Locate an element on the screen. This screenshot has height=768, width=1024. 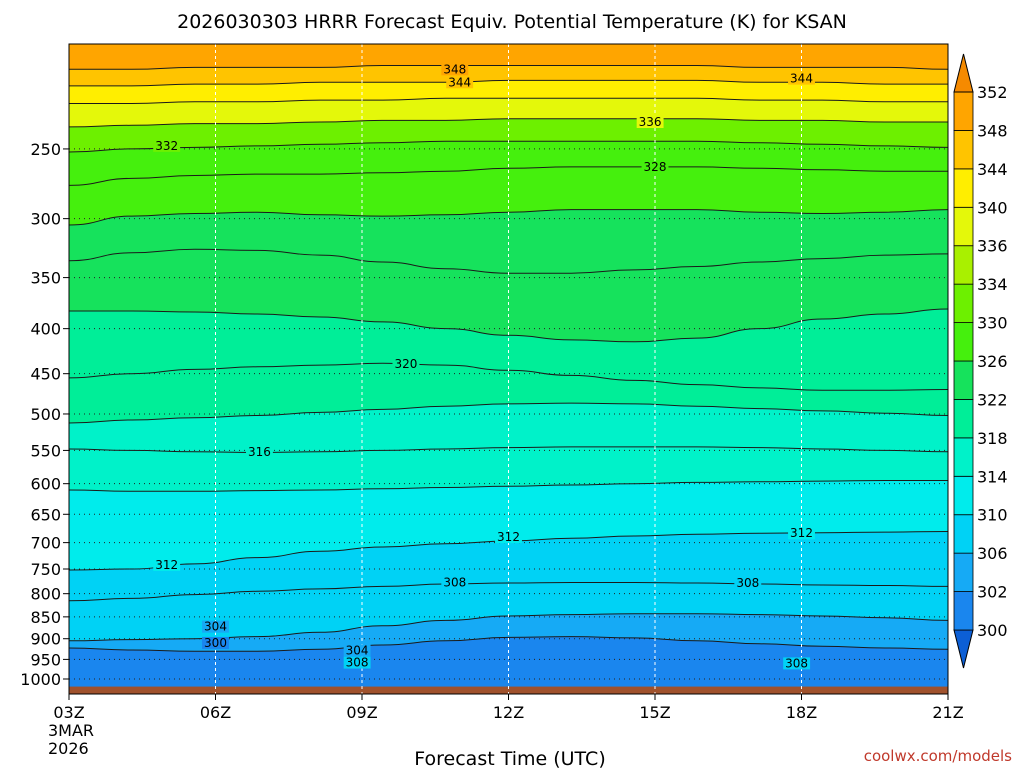
contour-label: 300 is located at coordinates (215, 643).